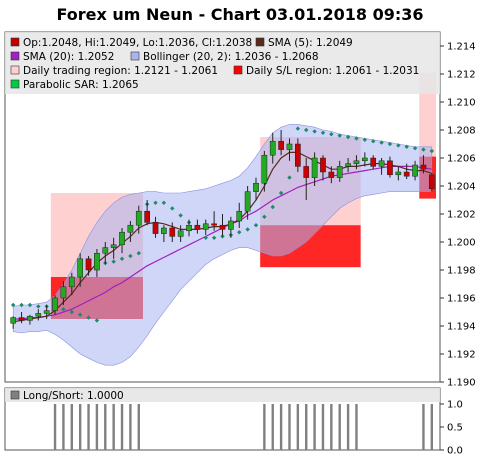  Describe the element at coordinates (461, 215) in the screenshot. I see `y-tick-label: 1.202` at that location.